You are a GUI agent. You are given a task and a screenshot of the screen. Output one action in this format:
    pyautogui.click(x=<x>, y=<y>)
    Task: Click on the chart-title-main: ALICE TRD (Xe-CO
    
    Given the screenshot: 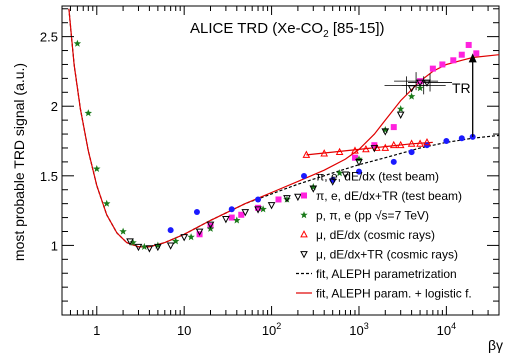 What is the action you would take?
    pyautogui.click(x=256, y=28)
    